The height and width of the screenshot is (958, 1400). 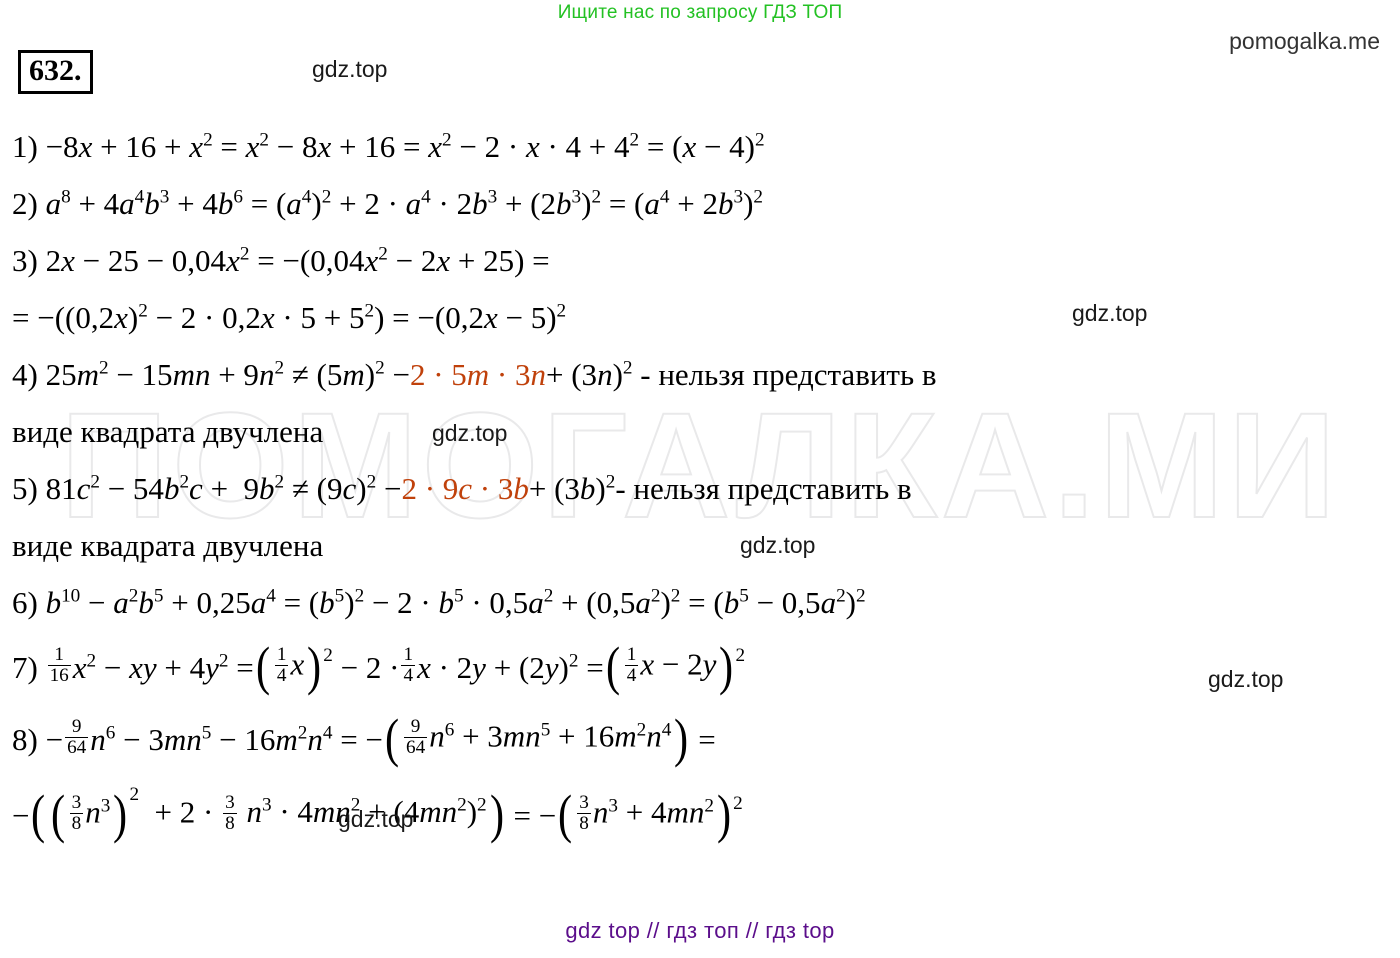 I want to click on line-8a-seg1: n6 − 3mn5 − 16m2n4 = −, so click(x=236, y=739).